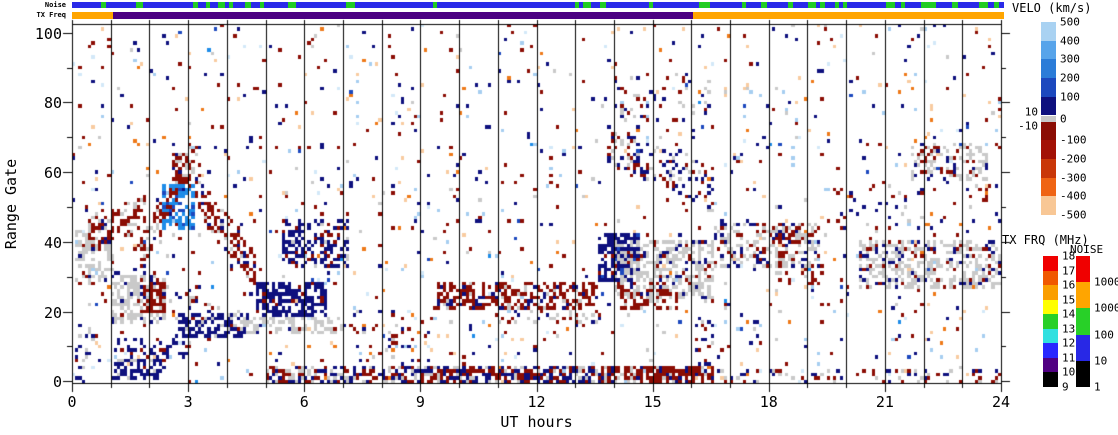 The image size is (1118, 435). I want to click on x-tick-label: 21, so click(884, 402).